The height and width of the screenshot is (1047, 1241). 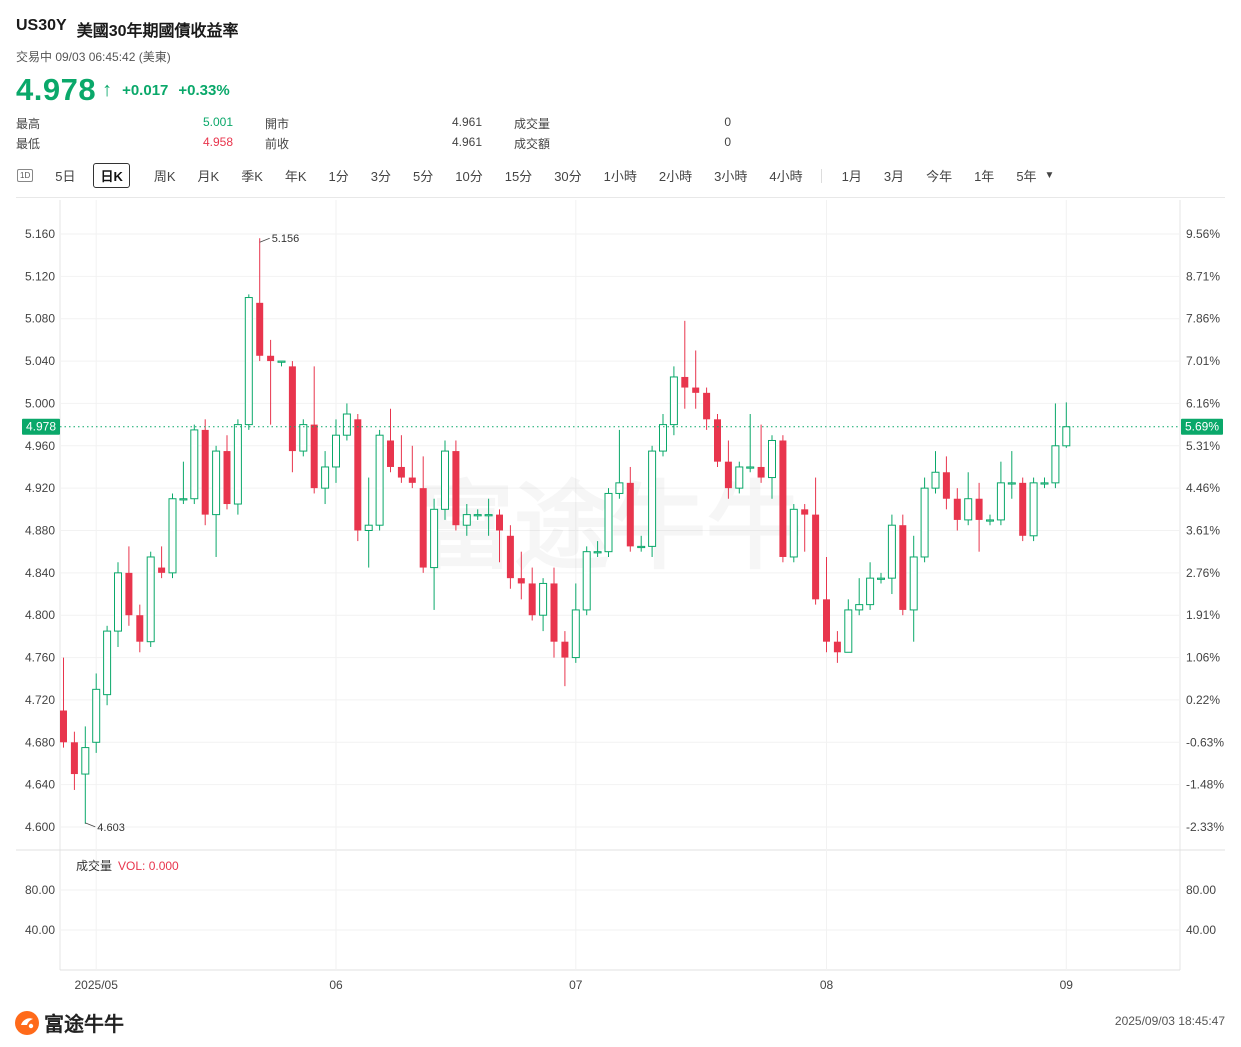 I want to click on y-tick-label: 5.000, so click(x=40, y=403).